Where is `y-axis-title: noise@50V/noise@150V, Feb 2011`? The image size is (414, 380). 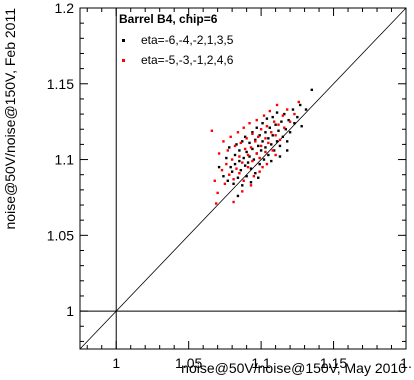
y-axis-title: noise@50V/noise@150V, Feb 2011 is located at coordinates (10, 119).